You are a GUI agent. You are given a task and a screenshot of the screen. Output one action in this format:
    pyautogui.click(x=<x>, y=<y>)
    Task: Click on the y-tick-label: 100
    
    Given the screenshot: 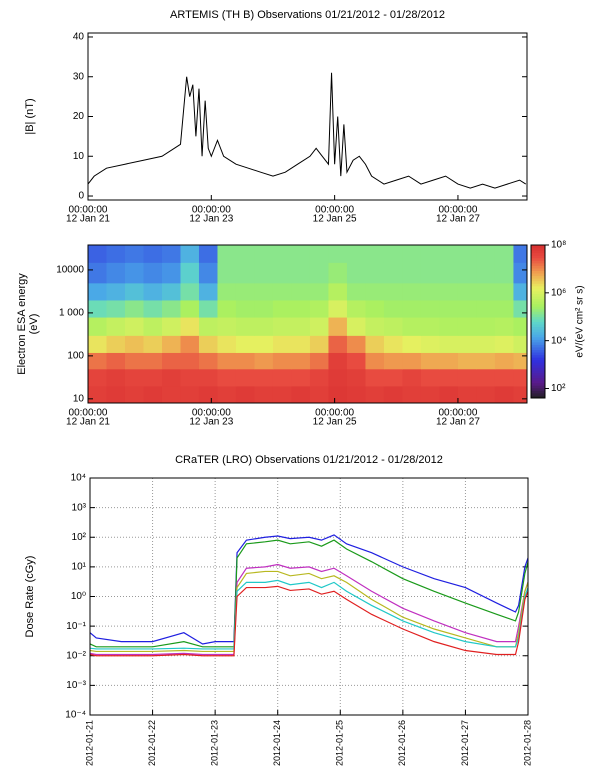 What is the action you would take?
    pyautogui.click(x=75, y=356)
    